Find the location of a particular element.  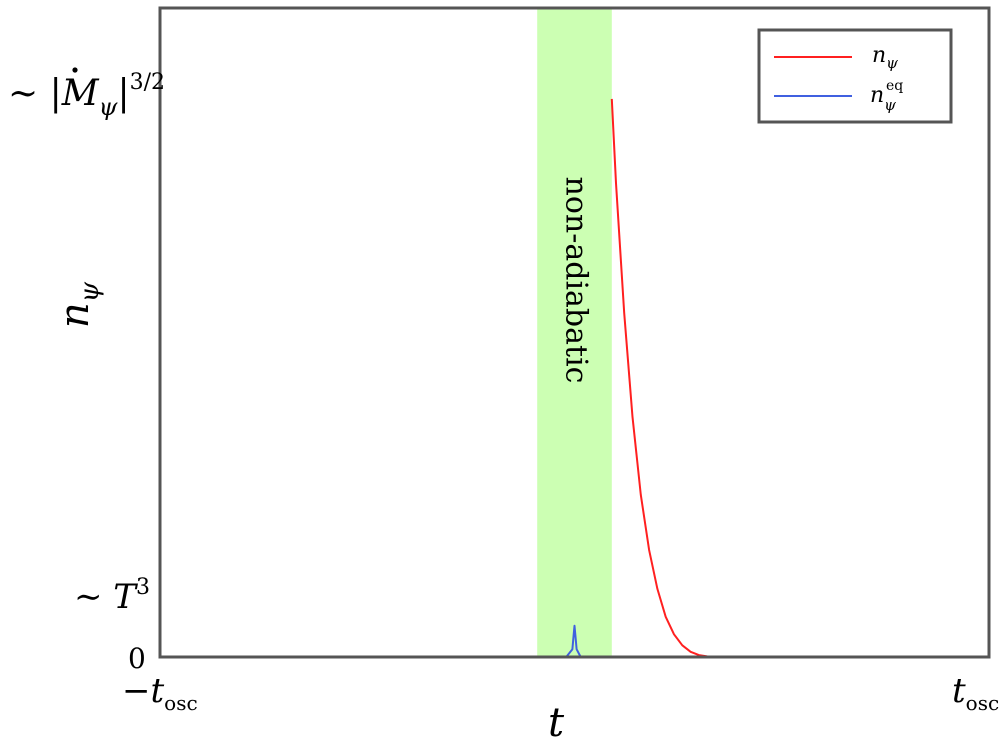

x-tick-max: tosc is located at coordinates (975, 693).